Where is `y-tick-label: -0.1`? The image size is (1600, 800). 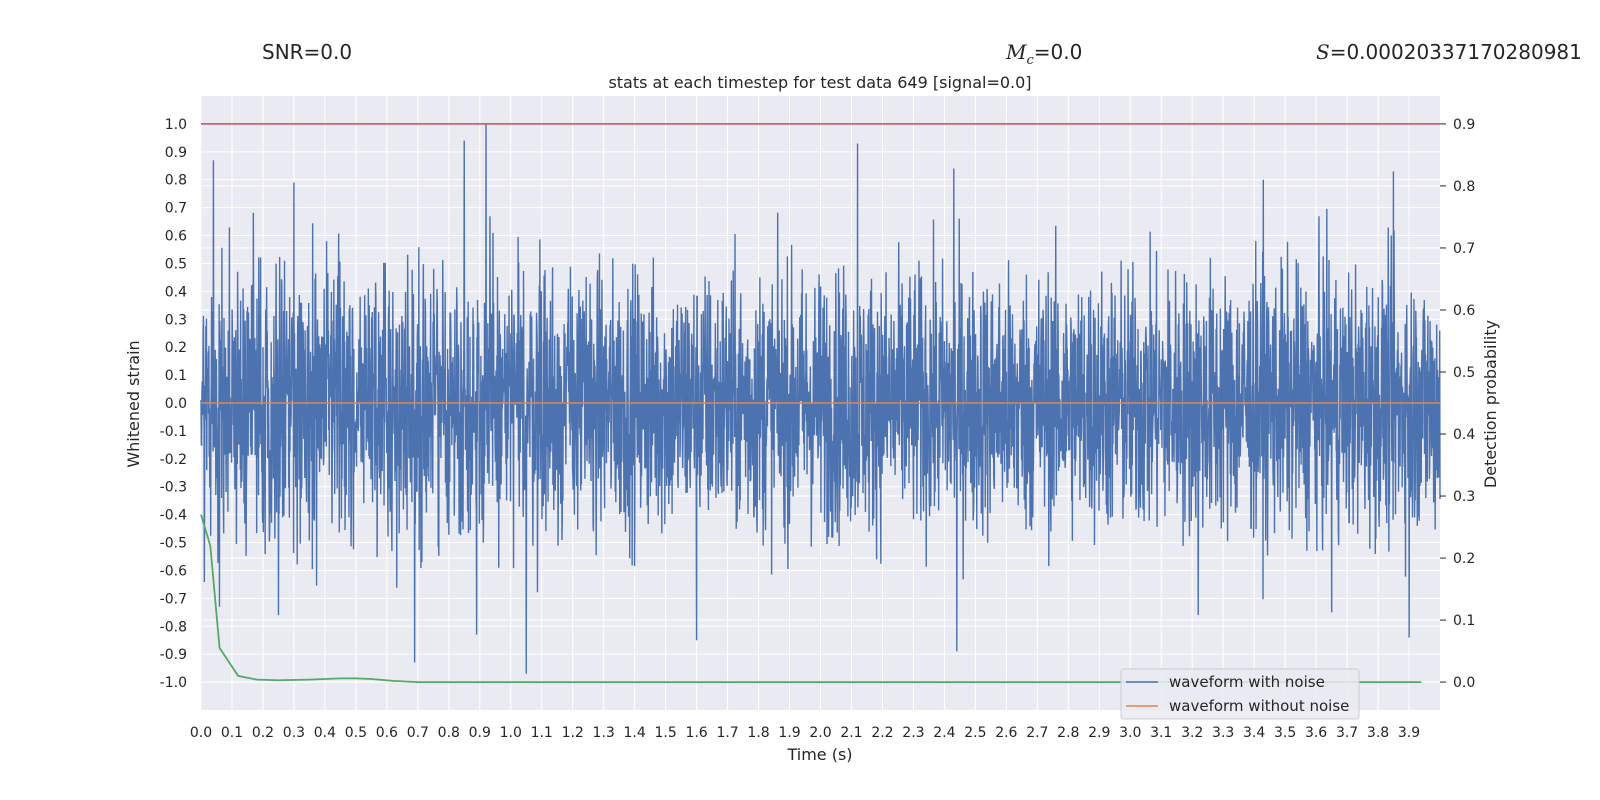
y-tick-label: -0.1 is located at coordinates (173, 432).